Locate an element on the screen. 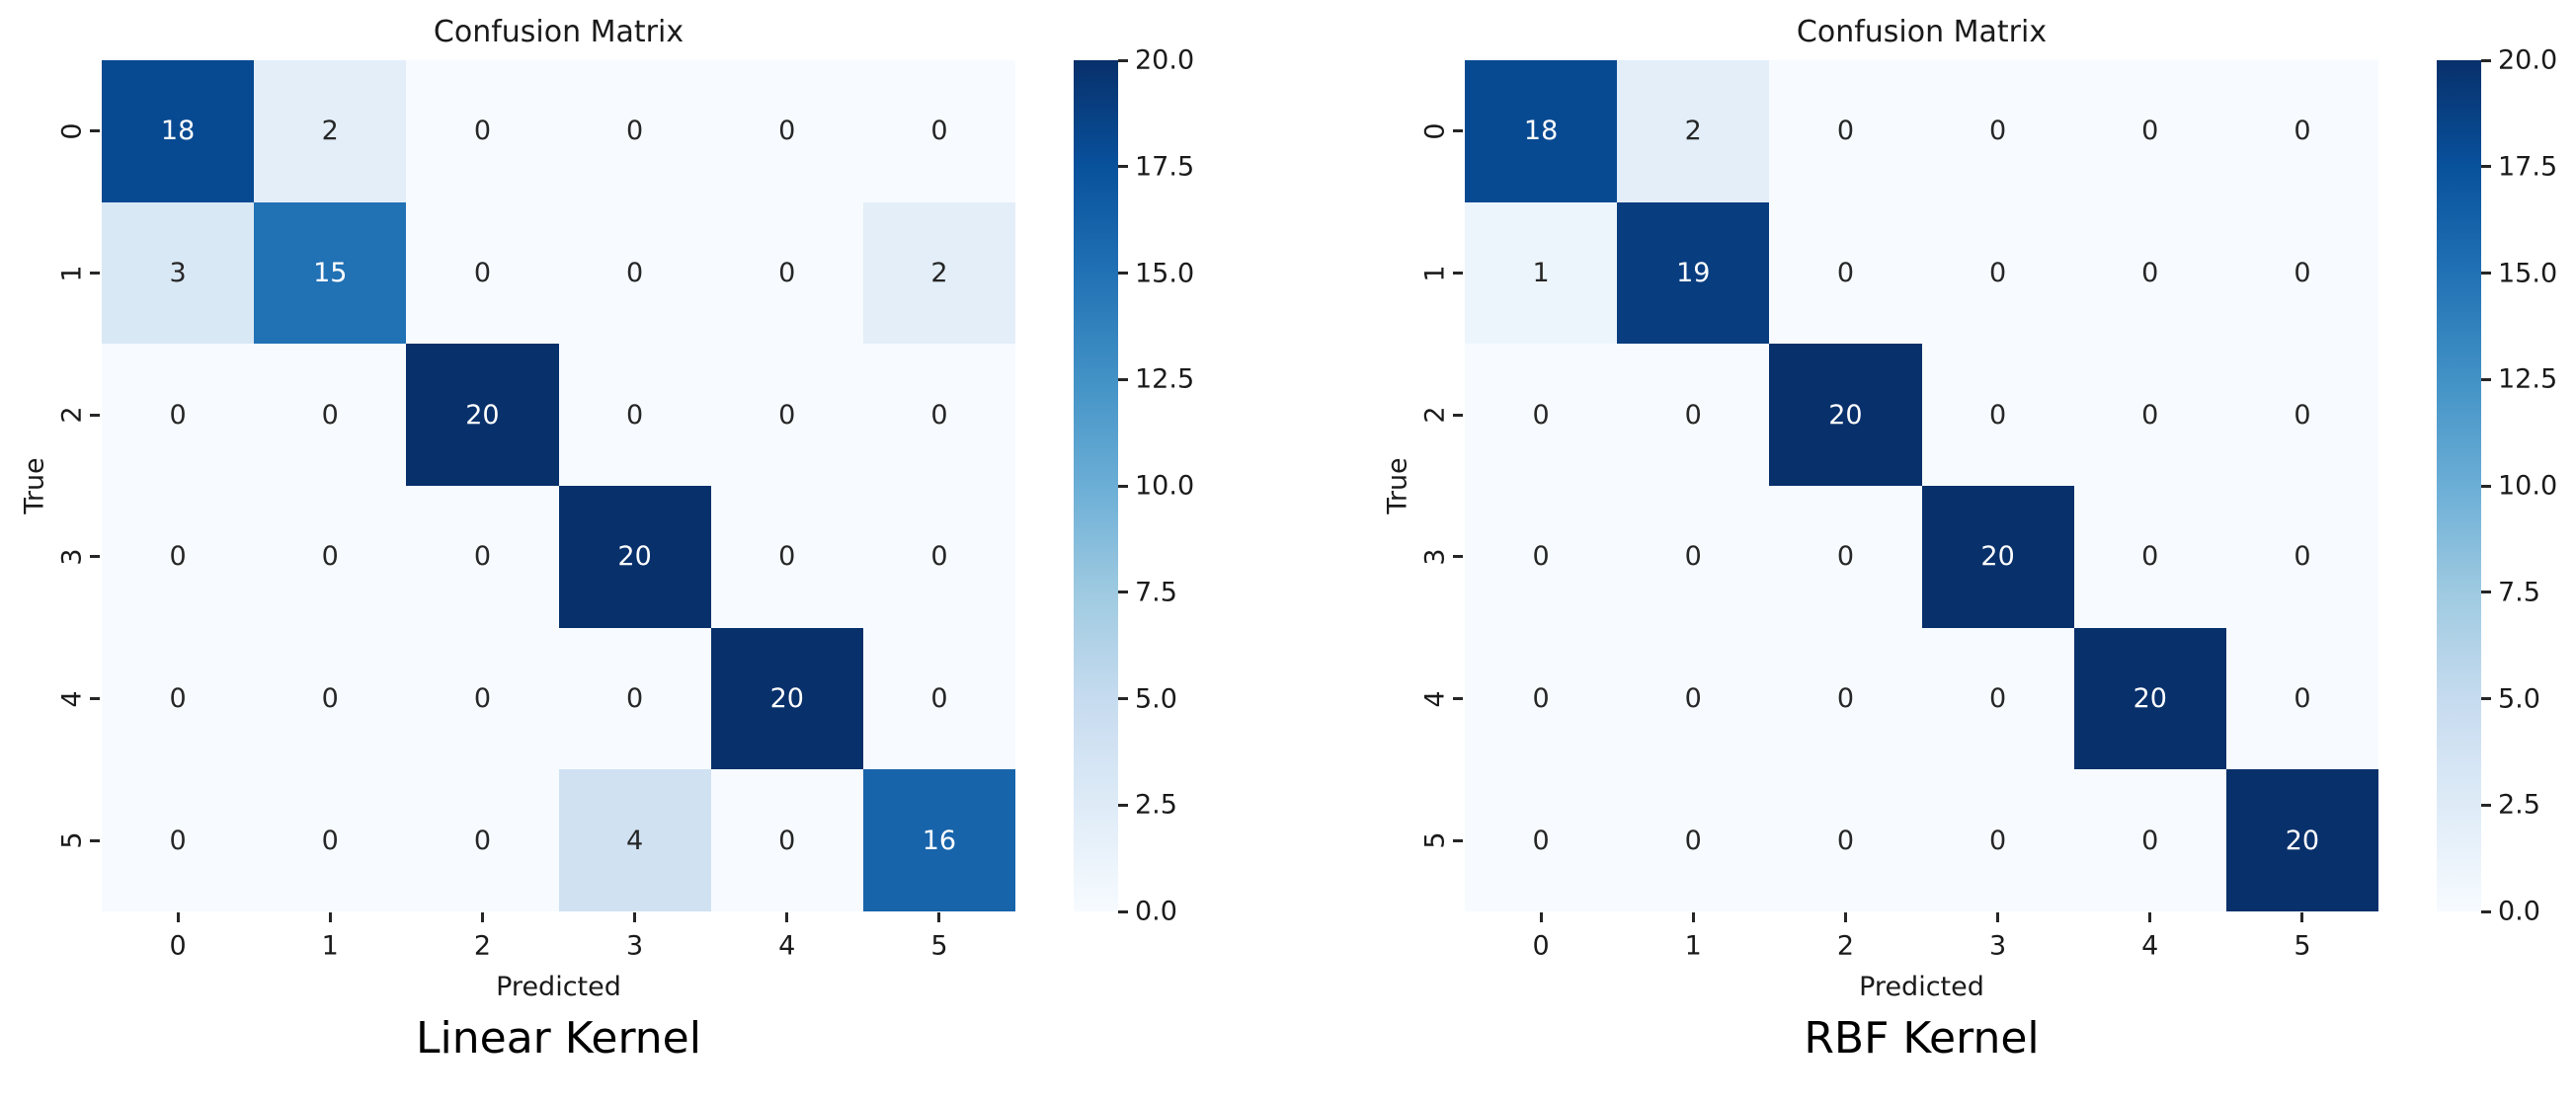 The image size is (2576, 1103). y-axis-label: True is located at coordinates (34, 485).